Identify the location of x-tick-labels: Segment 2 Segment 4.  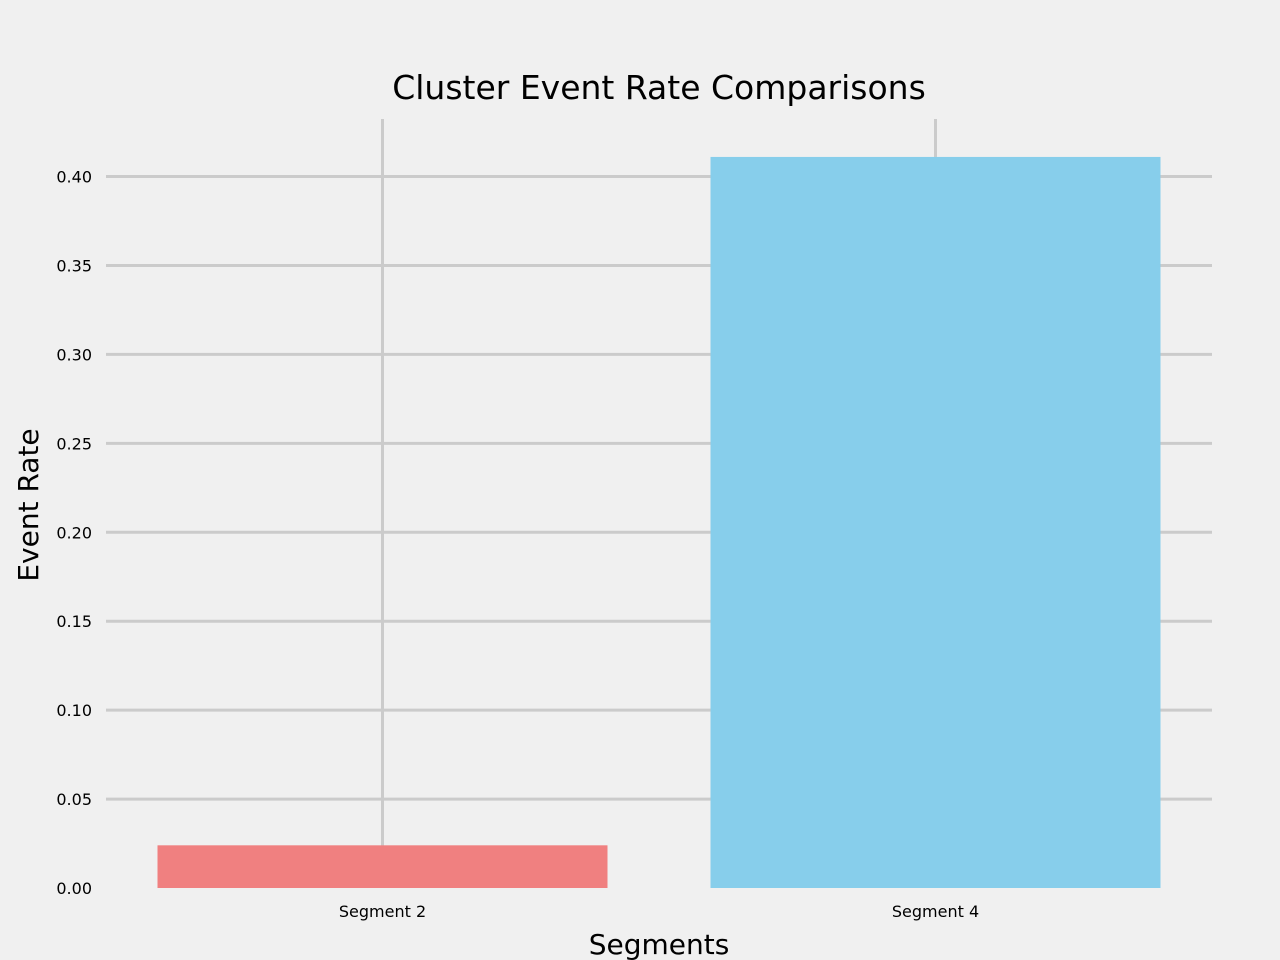
(659, 911).